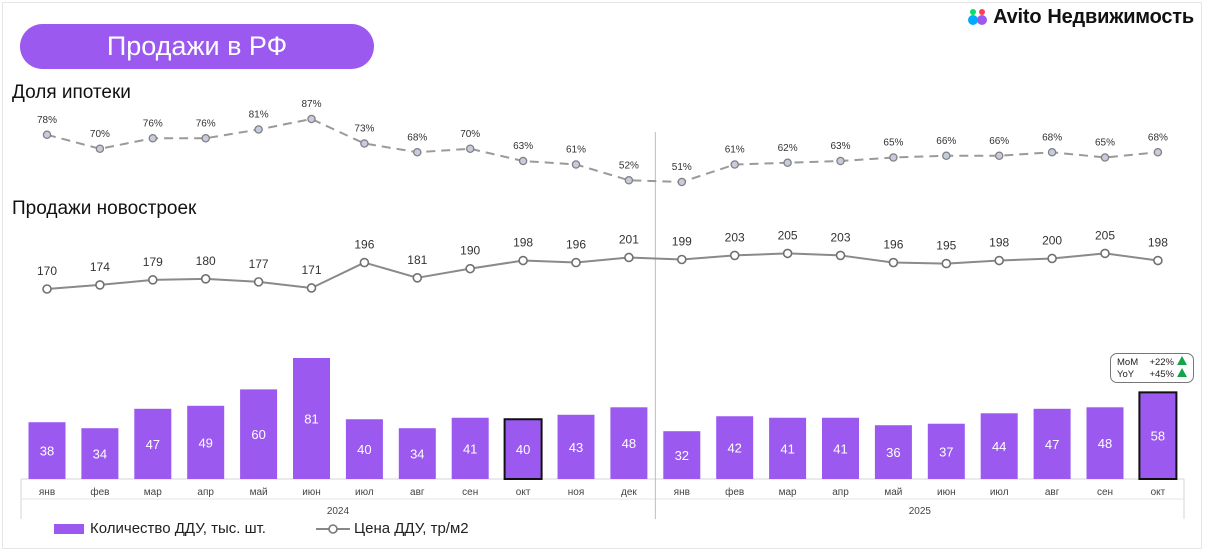 This screenshot has height=551, width=1206. What do you see at coordinates (259, 115) in the screenshot?
I see `mortgage-value-label: 81%` at bounding box center [259, 115].